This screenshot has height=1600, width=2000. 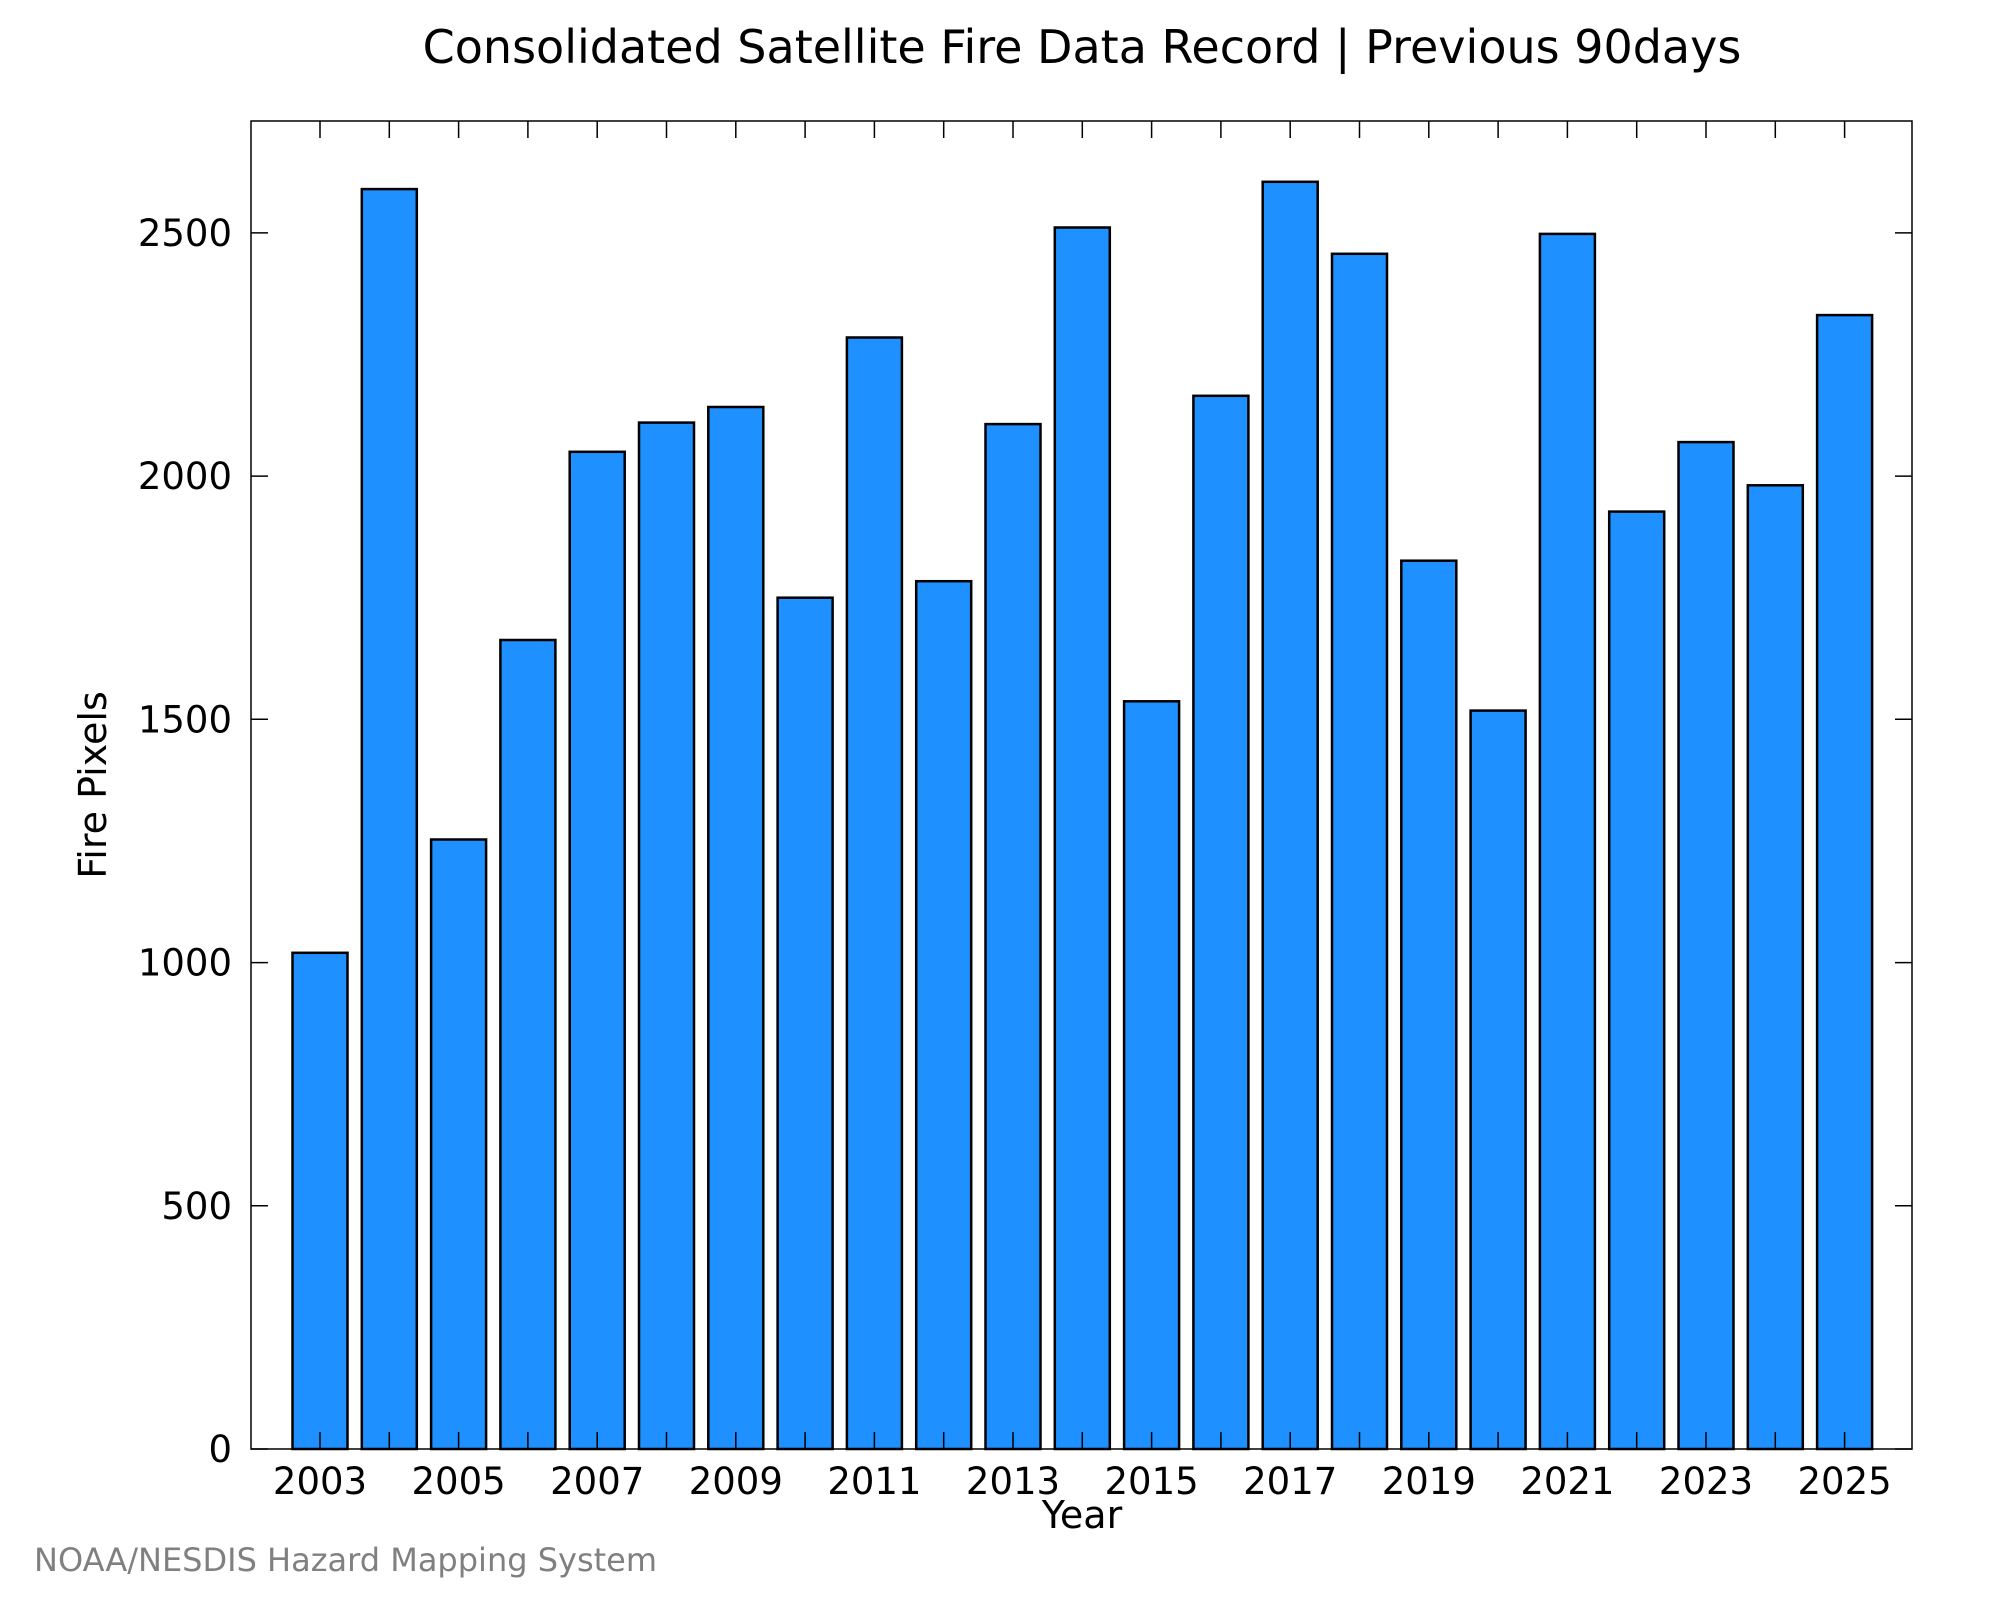 I want to click on bar-2015, so click(x=1151, y=1075).